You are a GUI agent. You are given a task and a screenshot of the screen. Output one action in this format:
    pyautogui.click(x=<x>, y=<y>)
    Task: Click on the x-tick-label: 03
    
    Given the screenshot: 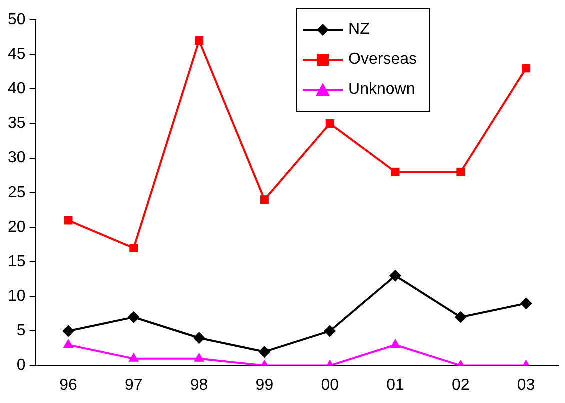 What is the action you would take?
    pyautogui.click(x=526, y=385)
    